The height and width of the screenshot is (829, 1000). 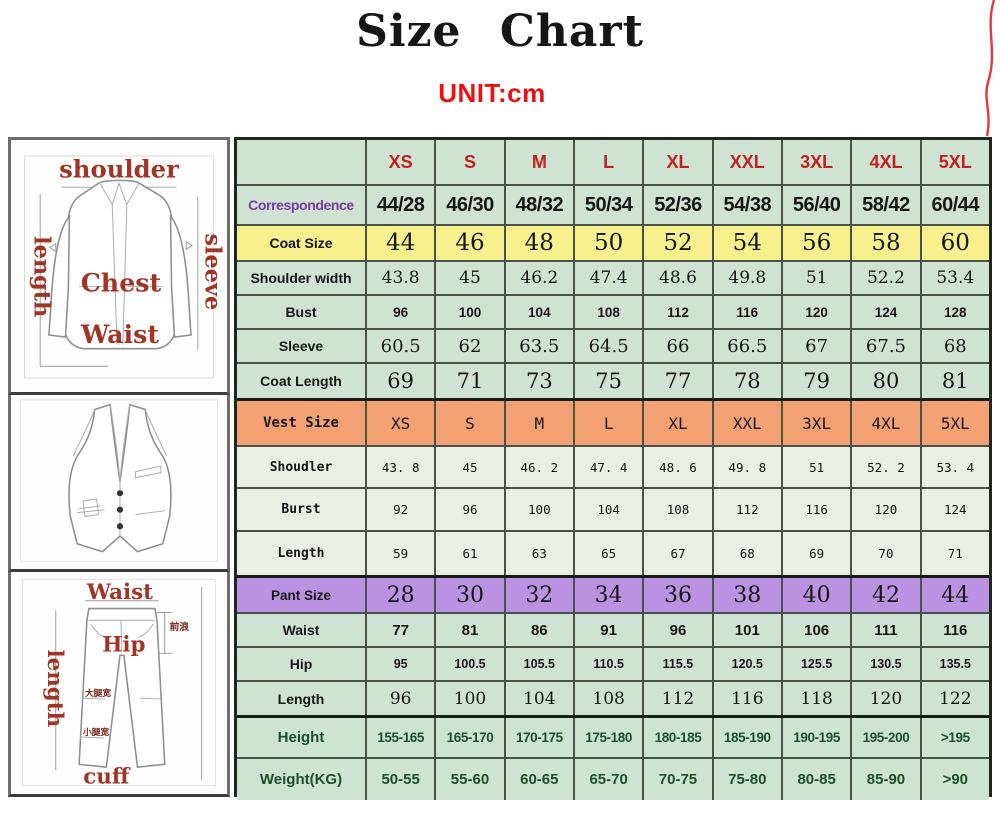 What do you see at coordinates (538, 698) in the screenshot?
I see `size-cell-plength: 104` at bounding box center [538, 698].